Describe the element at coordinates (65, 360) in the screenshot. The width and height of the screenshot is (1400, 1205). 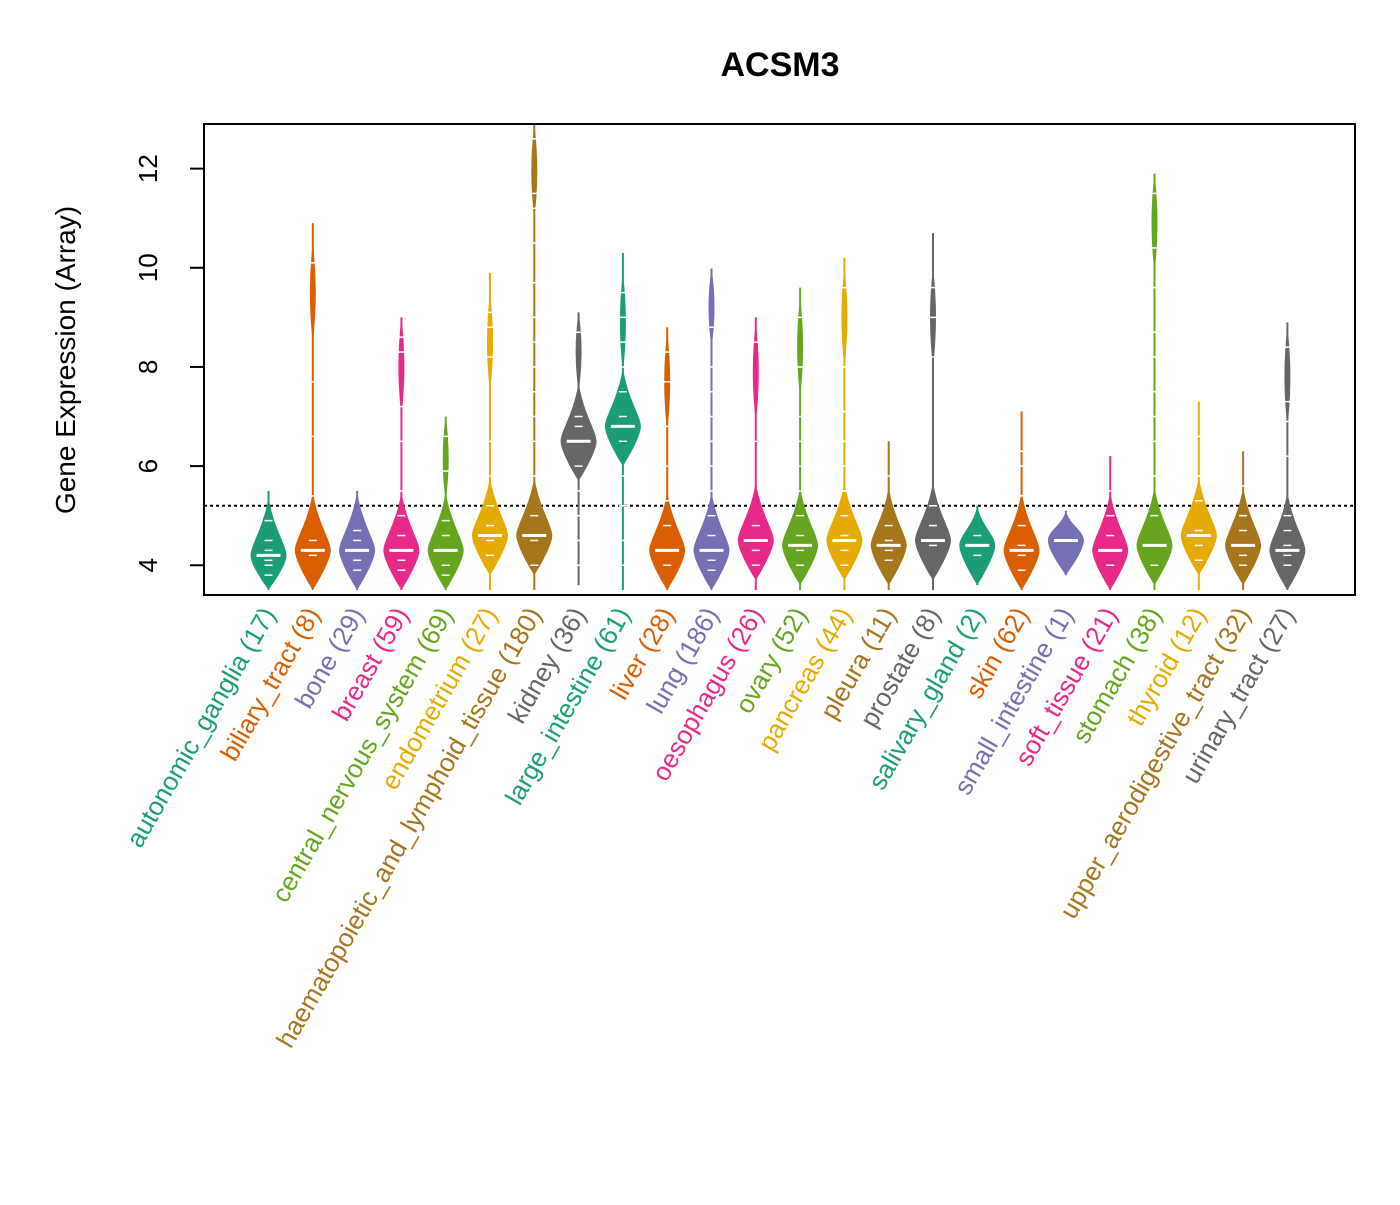
I see `y-axis-label: Gene Expression (Array)` at that location.